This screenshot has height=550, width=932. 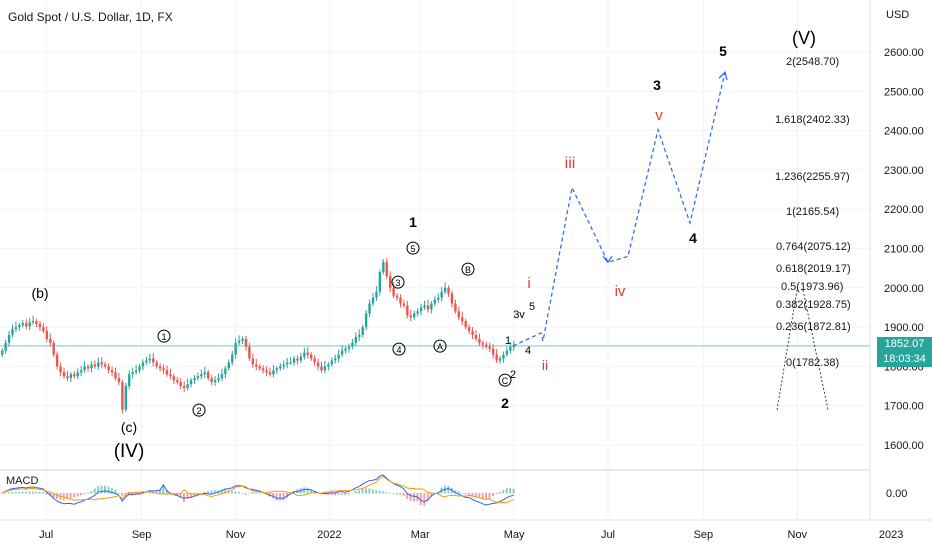 What do you see at coordinates (657, 85) in the screenshot?
I see `wave-label: 3` at bounding box center [657, 85].